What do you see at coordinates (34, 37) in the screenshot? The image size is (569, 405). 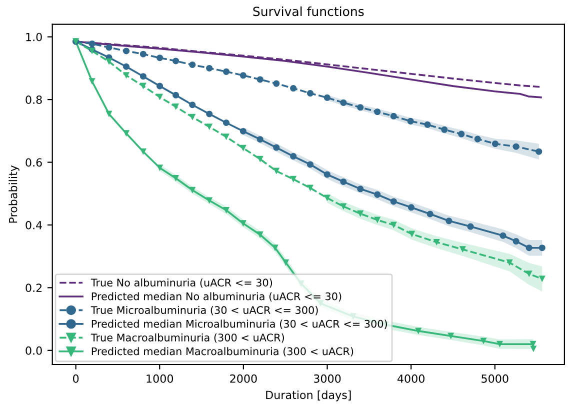 I see `y-tick-label: 1.0` at bounding box center [34, 37].